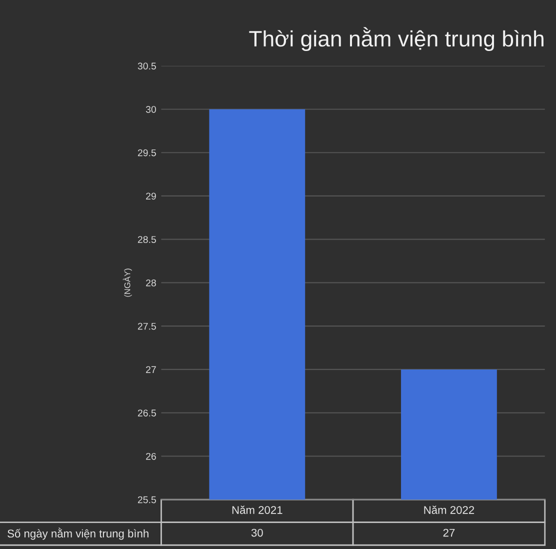 The height and width of the screenshot is (549, 556). Describe the element at coordinates (257, 532) in the screenshot. I see `data-label: 30` at that location.